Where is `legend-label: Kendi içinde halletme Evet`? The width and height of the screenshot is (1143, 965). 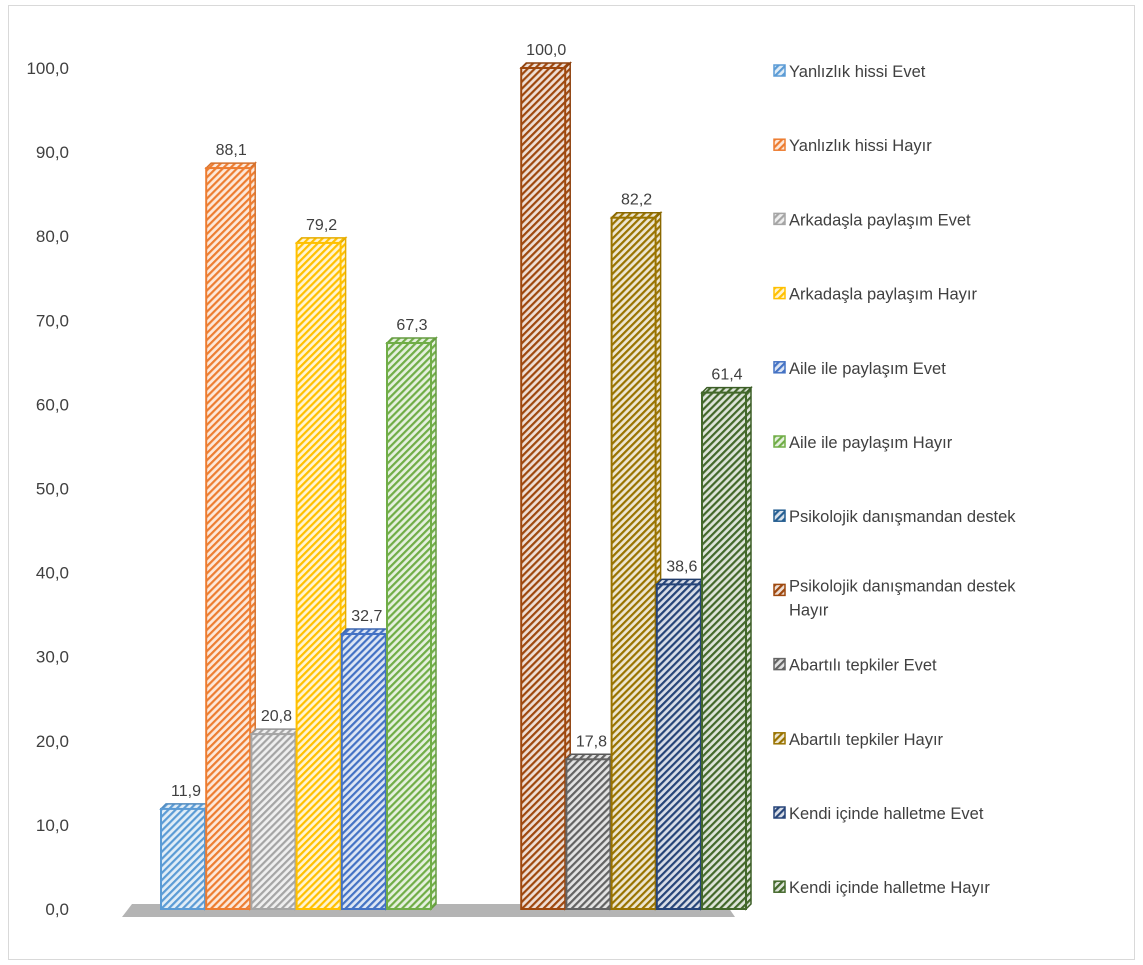 legend-label: Kendi içinde halletme Evet is located at coordinates (886, 814).